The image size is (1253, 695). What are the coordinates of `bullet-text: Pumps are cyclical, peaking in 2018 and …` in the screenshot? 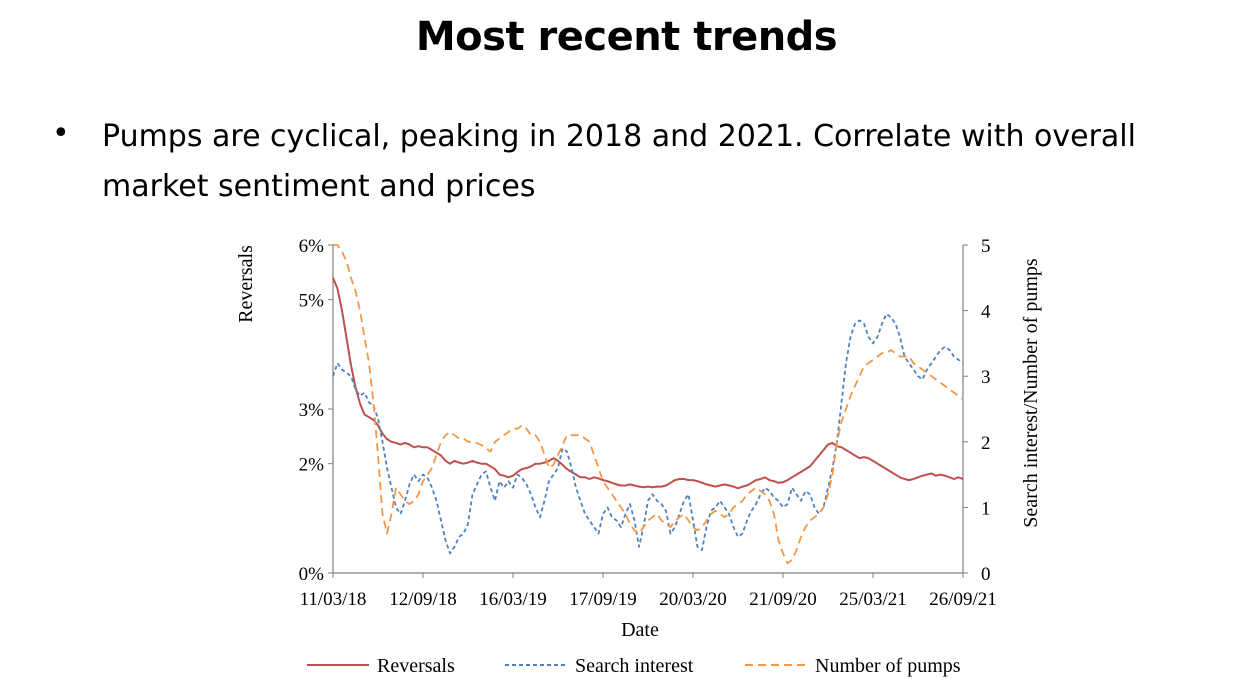 It's located at (619, 161).